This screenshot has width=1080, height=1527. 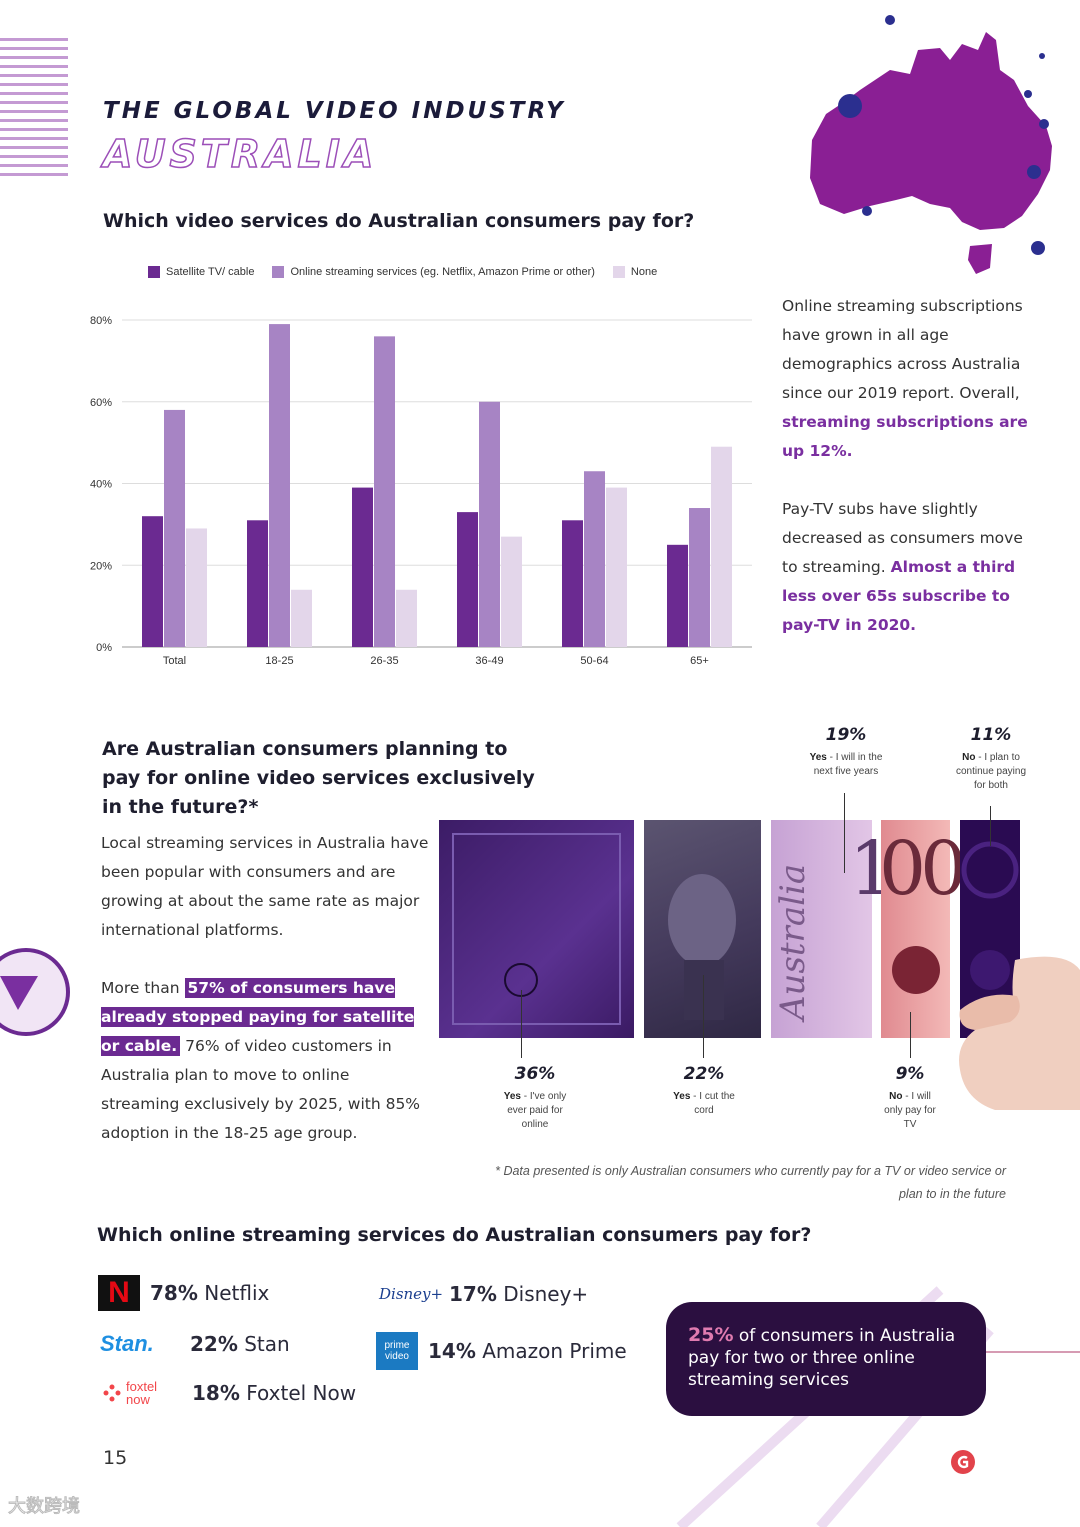 I want to click on stat-36: 36% Yes - I've only ever paid for online, so click(x=535, y=1098).